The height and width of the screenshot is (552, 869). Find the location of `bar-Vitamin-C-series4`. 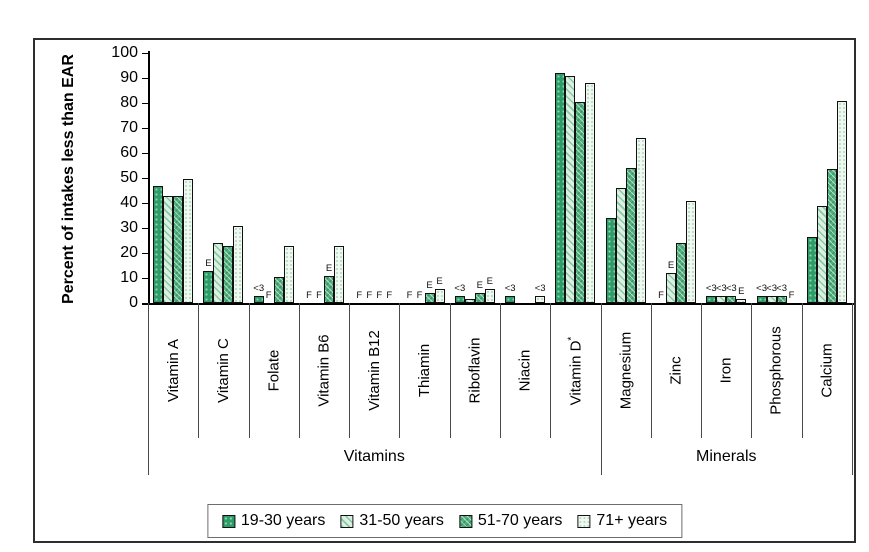

bar-Vitamin-C-series4 is located at coordinates (238, 264).